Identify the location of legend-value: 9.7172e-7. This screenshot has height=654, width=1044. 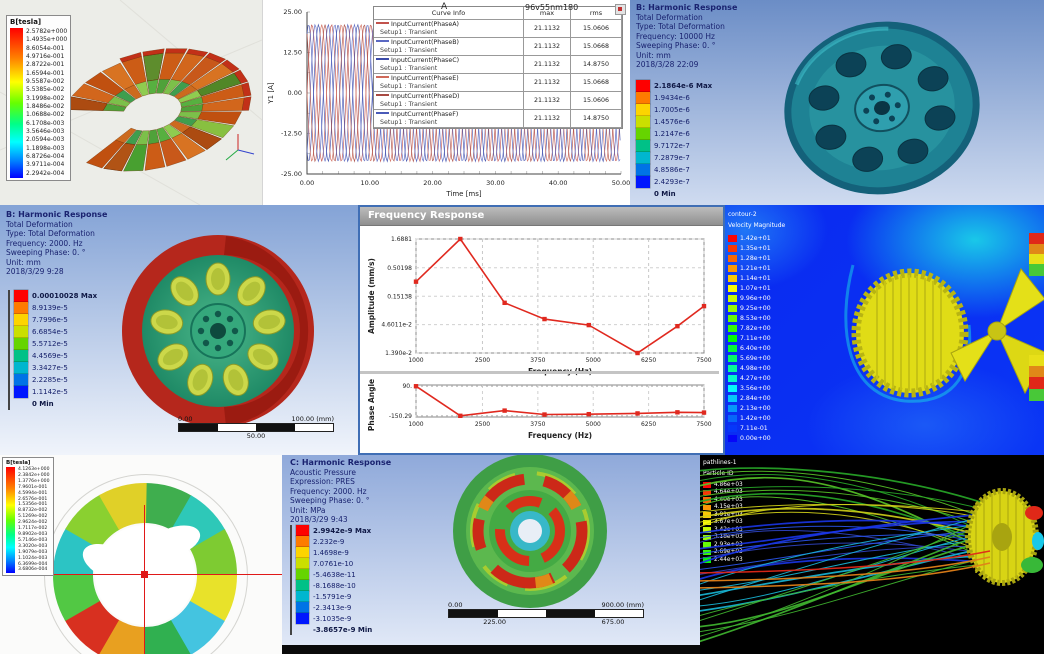
(672, 146).